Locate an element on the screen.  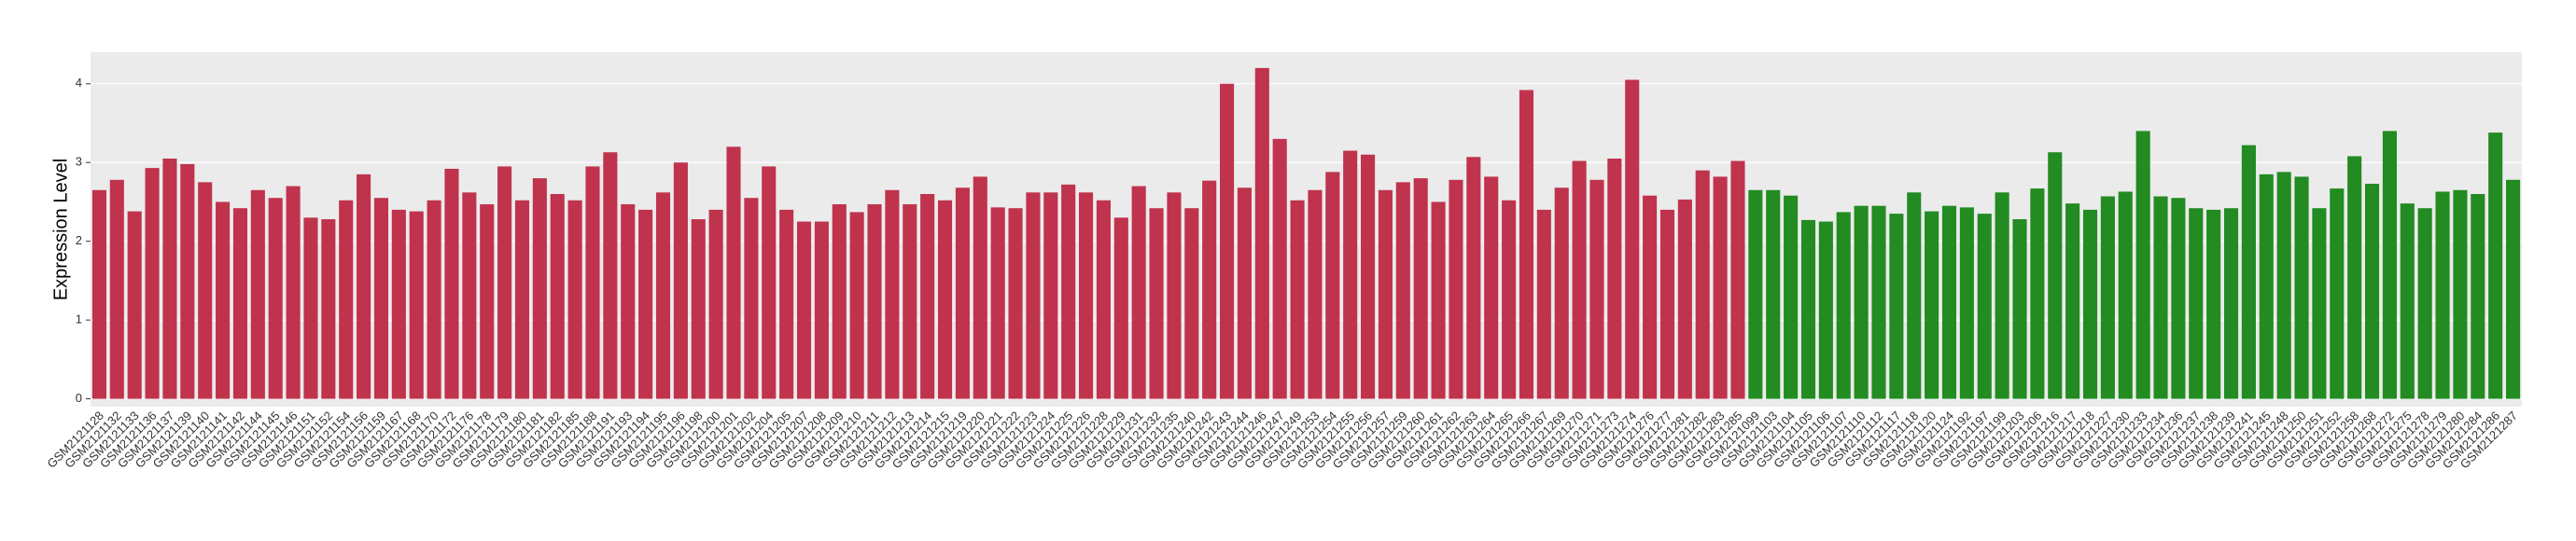
y-tick-label: 1 is located at coordinates (79, 319).